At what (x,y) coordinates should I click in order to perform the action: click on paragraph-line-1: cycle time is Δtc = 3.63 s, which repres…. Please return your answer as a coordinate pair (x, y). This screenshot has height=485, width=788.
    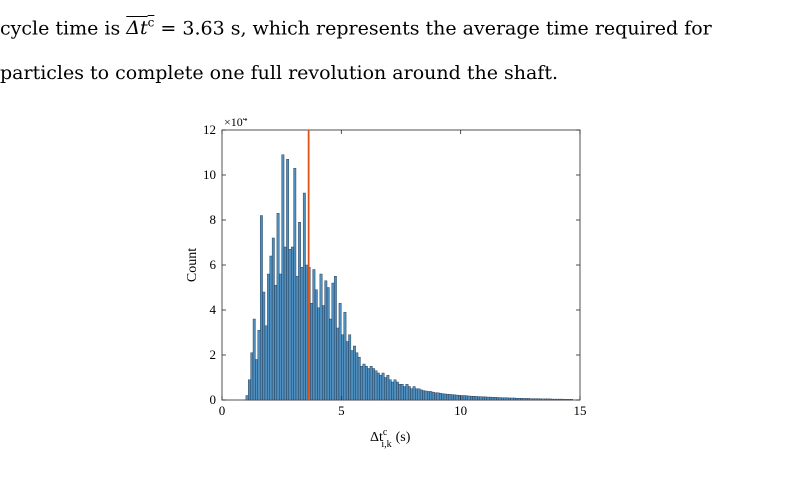
    Looking at the image, I should click on (394, 27).